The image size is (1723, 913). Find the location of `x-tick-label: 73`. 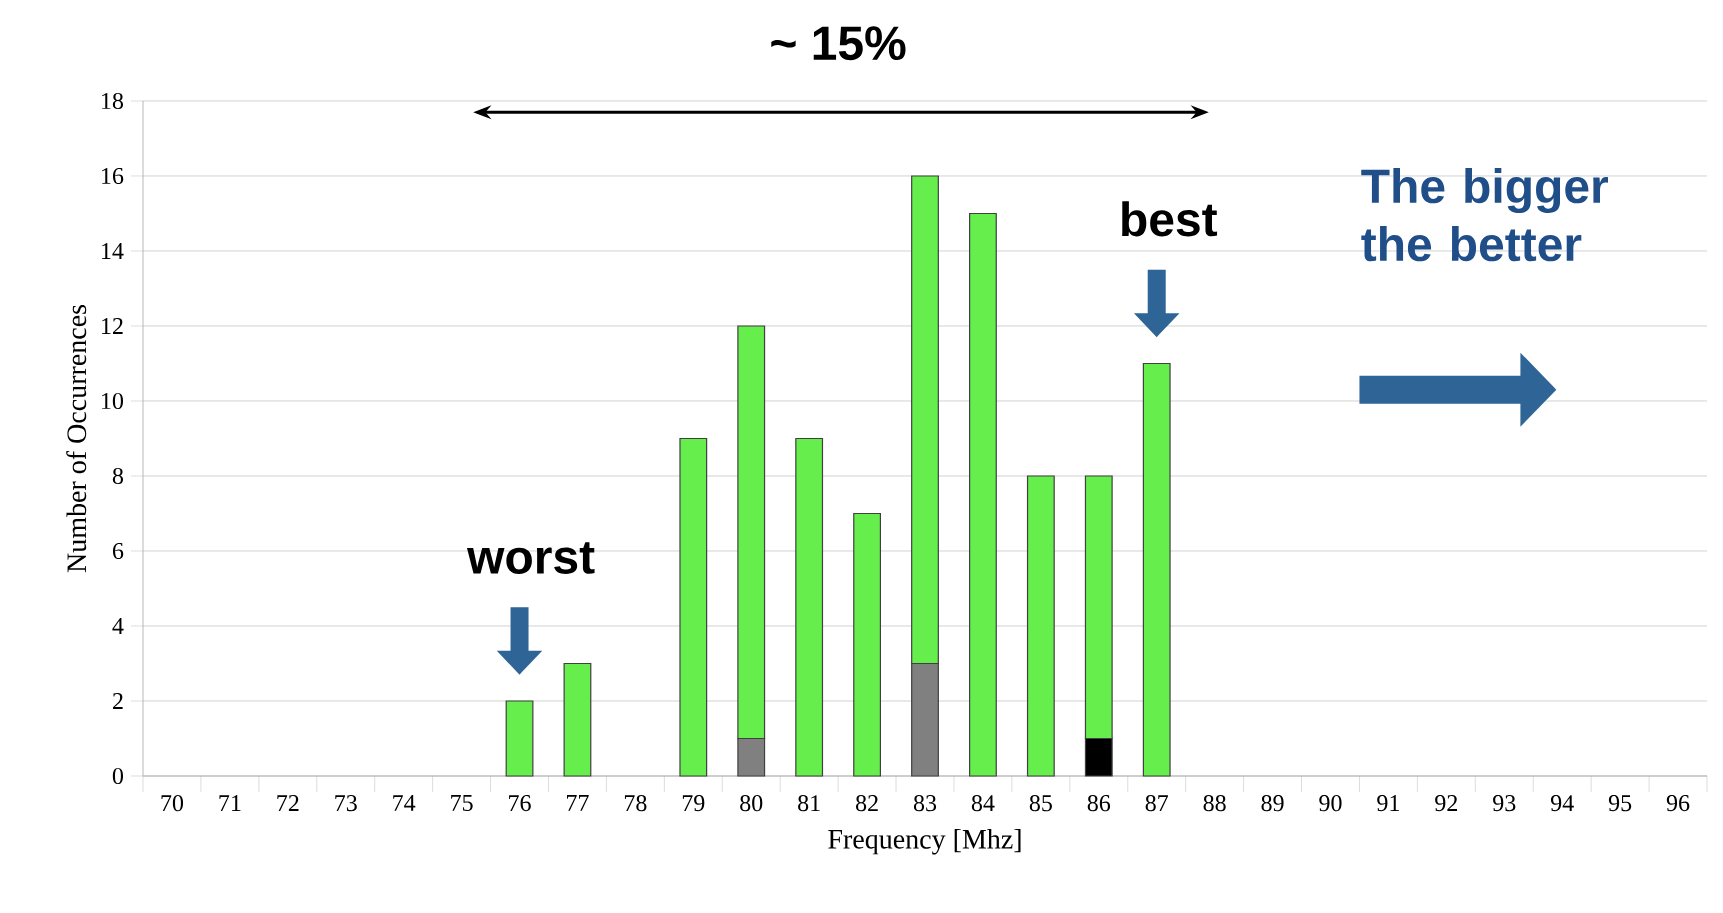

x-tick-label: 73 is located at coordinates (346, 803).